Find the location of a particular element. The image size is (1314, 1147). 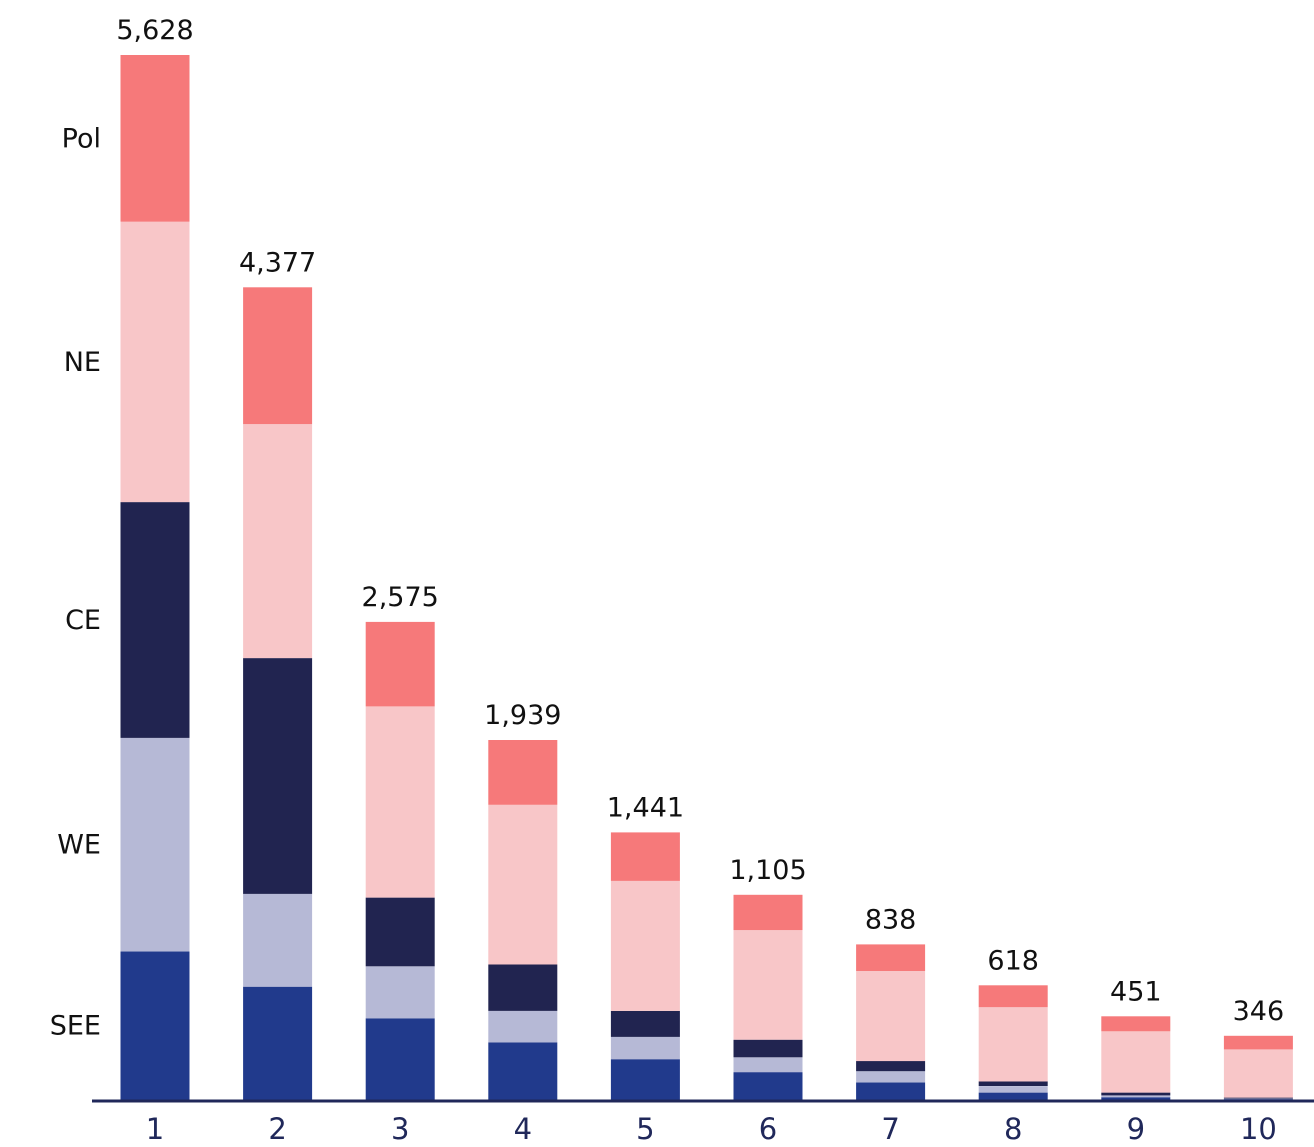

total-label-9: 451 is located at coordinates (1136, 991).